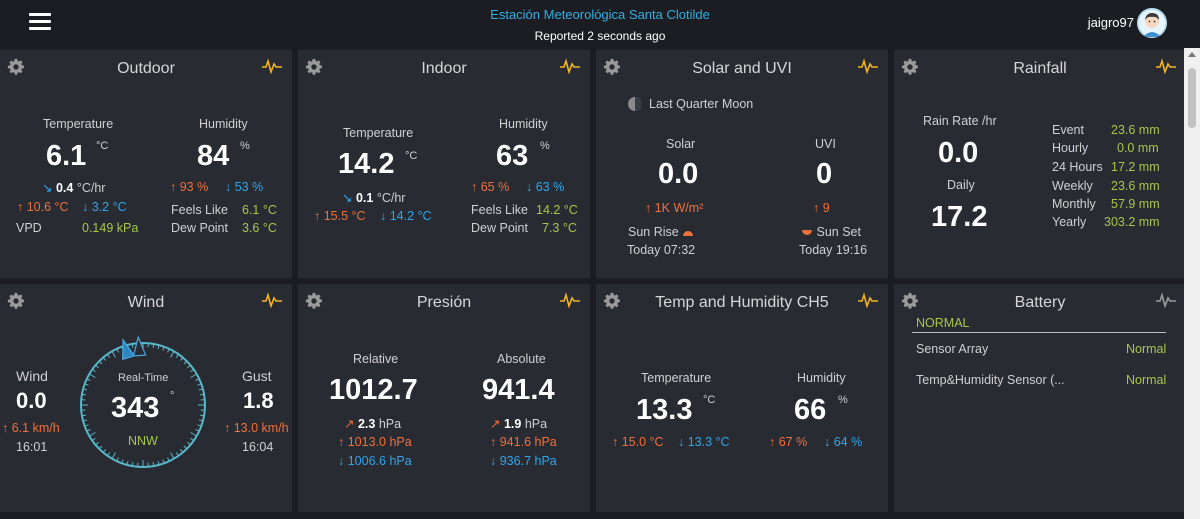 This screenshot has width=1200, height=519. What do you see at coordinates (1074, 204) in the screenshot?
I see `rain-row-label: Monthly` at bounding box center [1074, 204].